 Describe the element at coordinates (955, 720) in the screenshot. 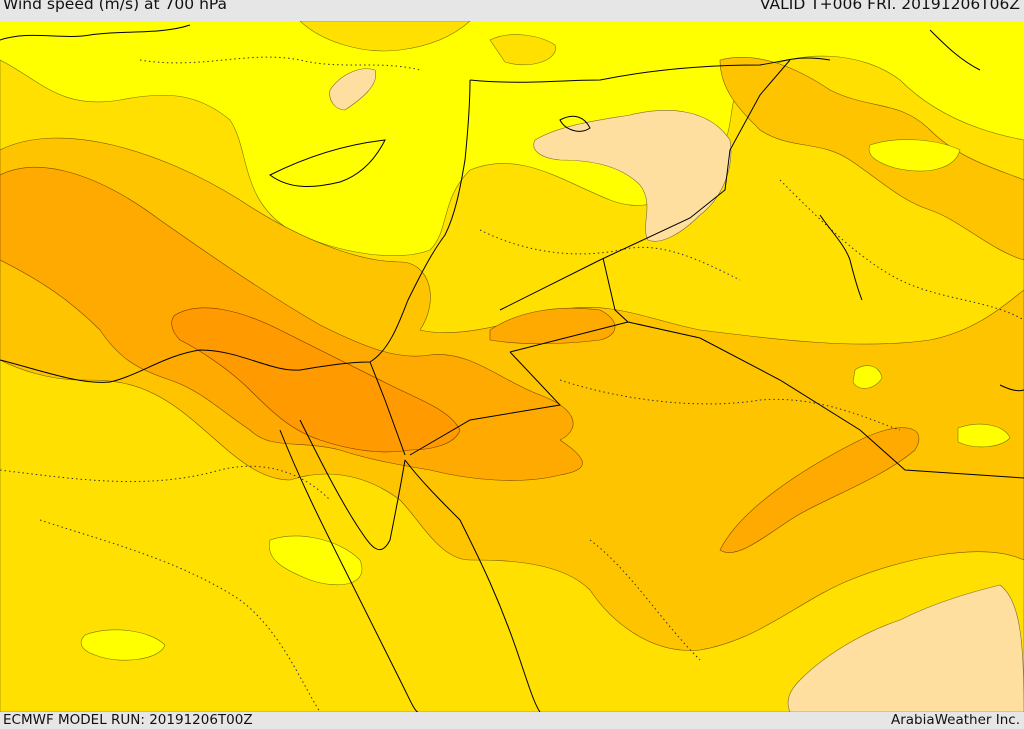

I see `credit-label: ArabiaWeather Inc.` at that location.